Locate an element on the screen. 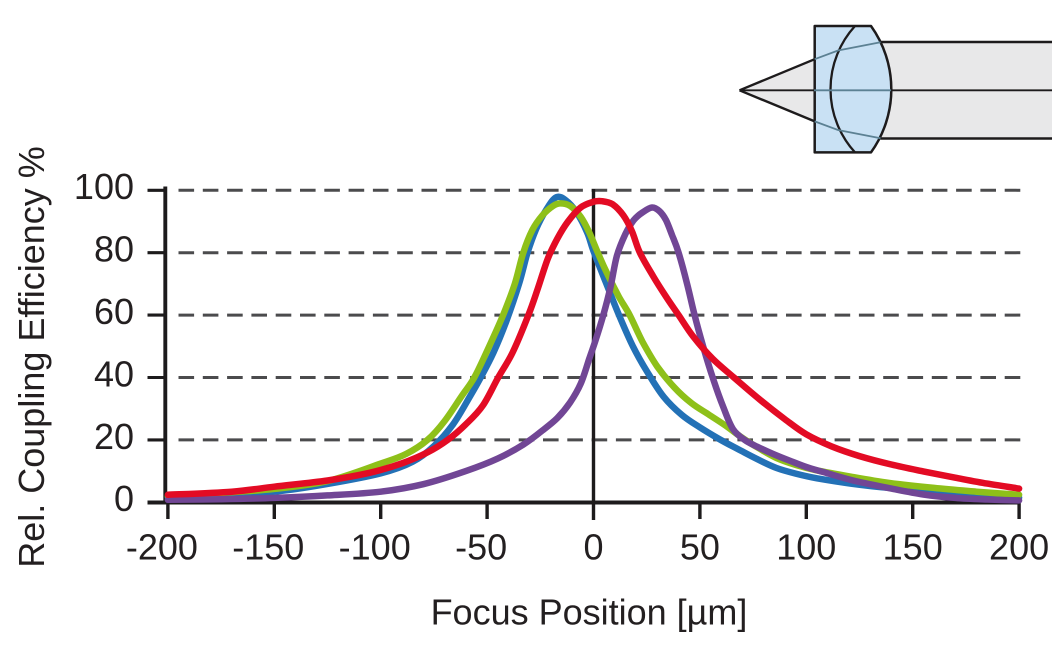 This screenshot has width=1052, height=646. svg-text: Focus Position [µm] is located at coordinates (589, 611).